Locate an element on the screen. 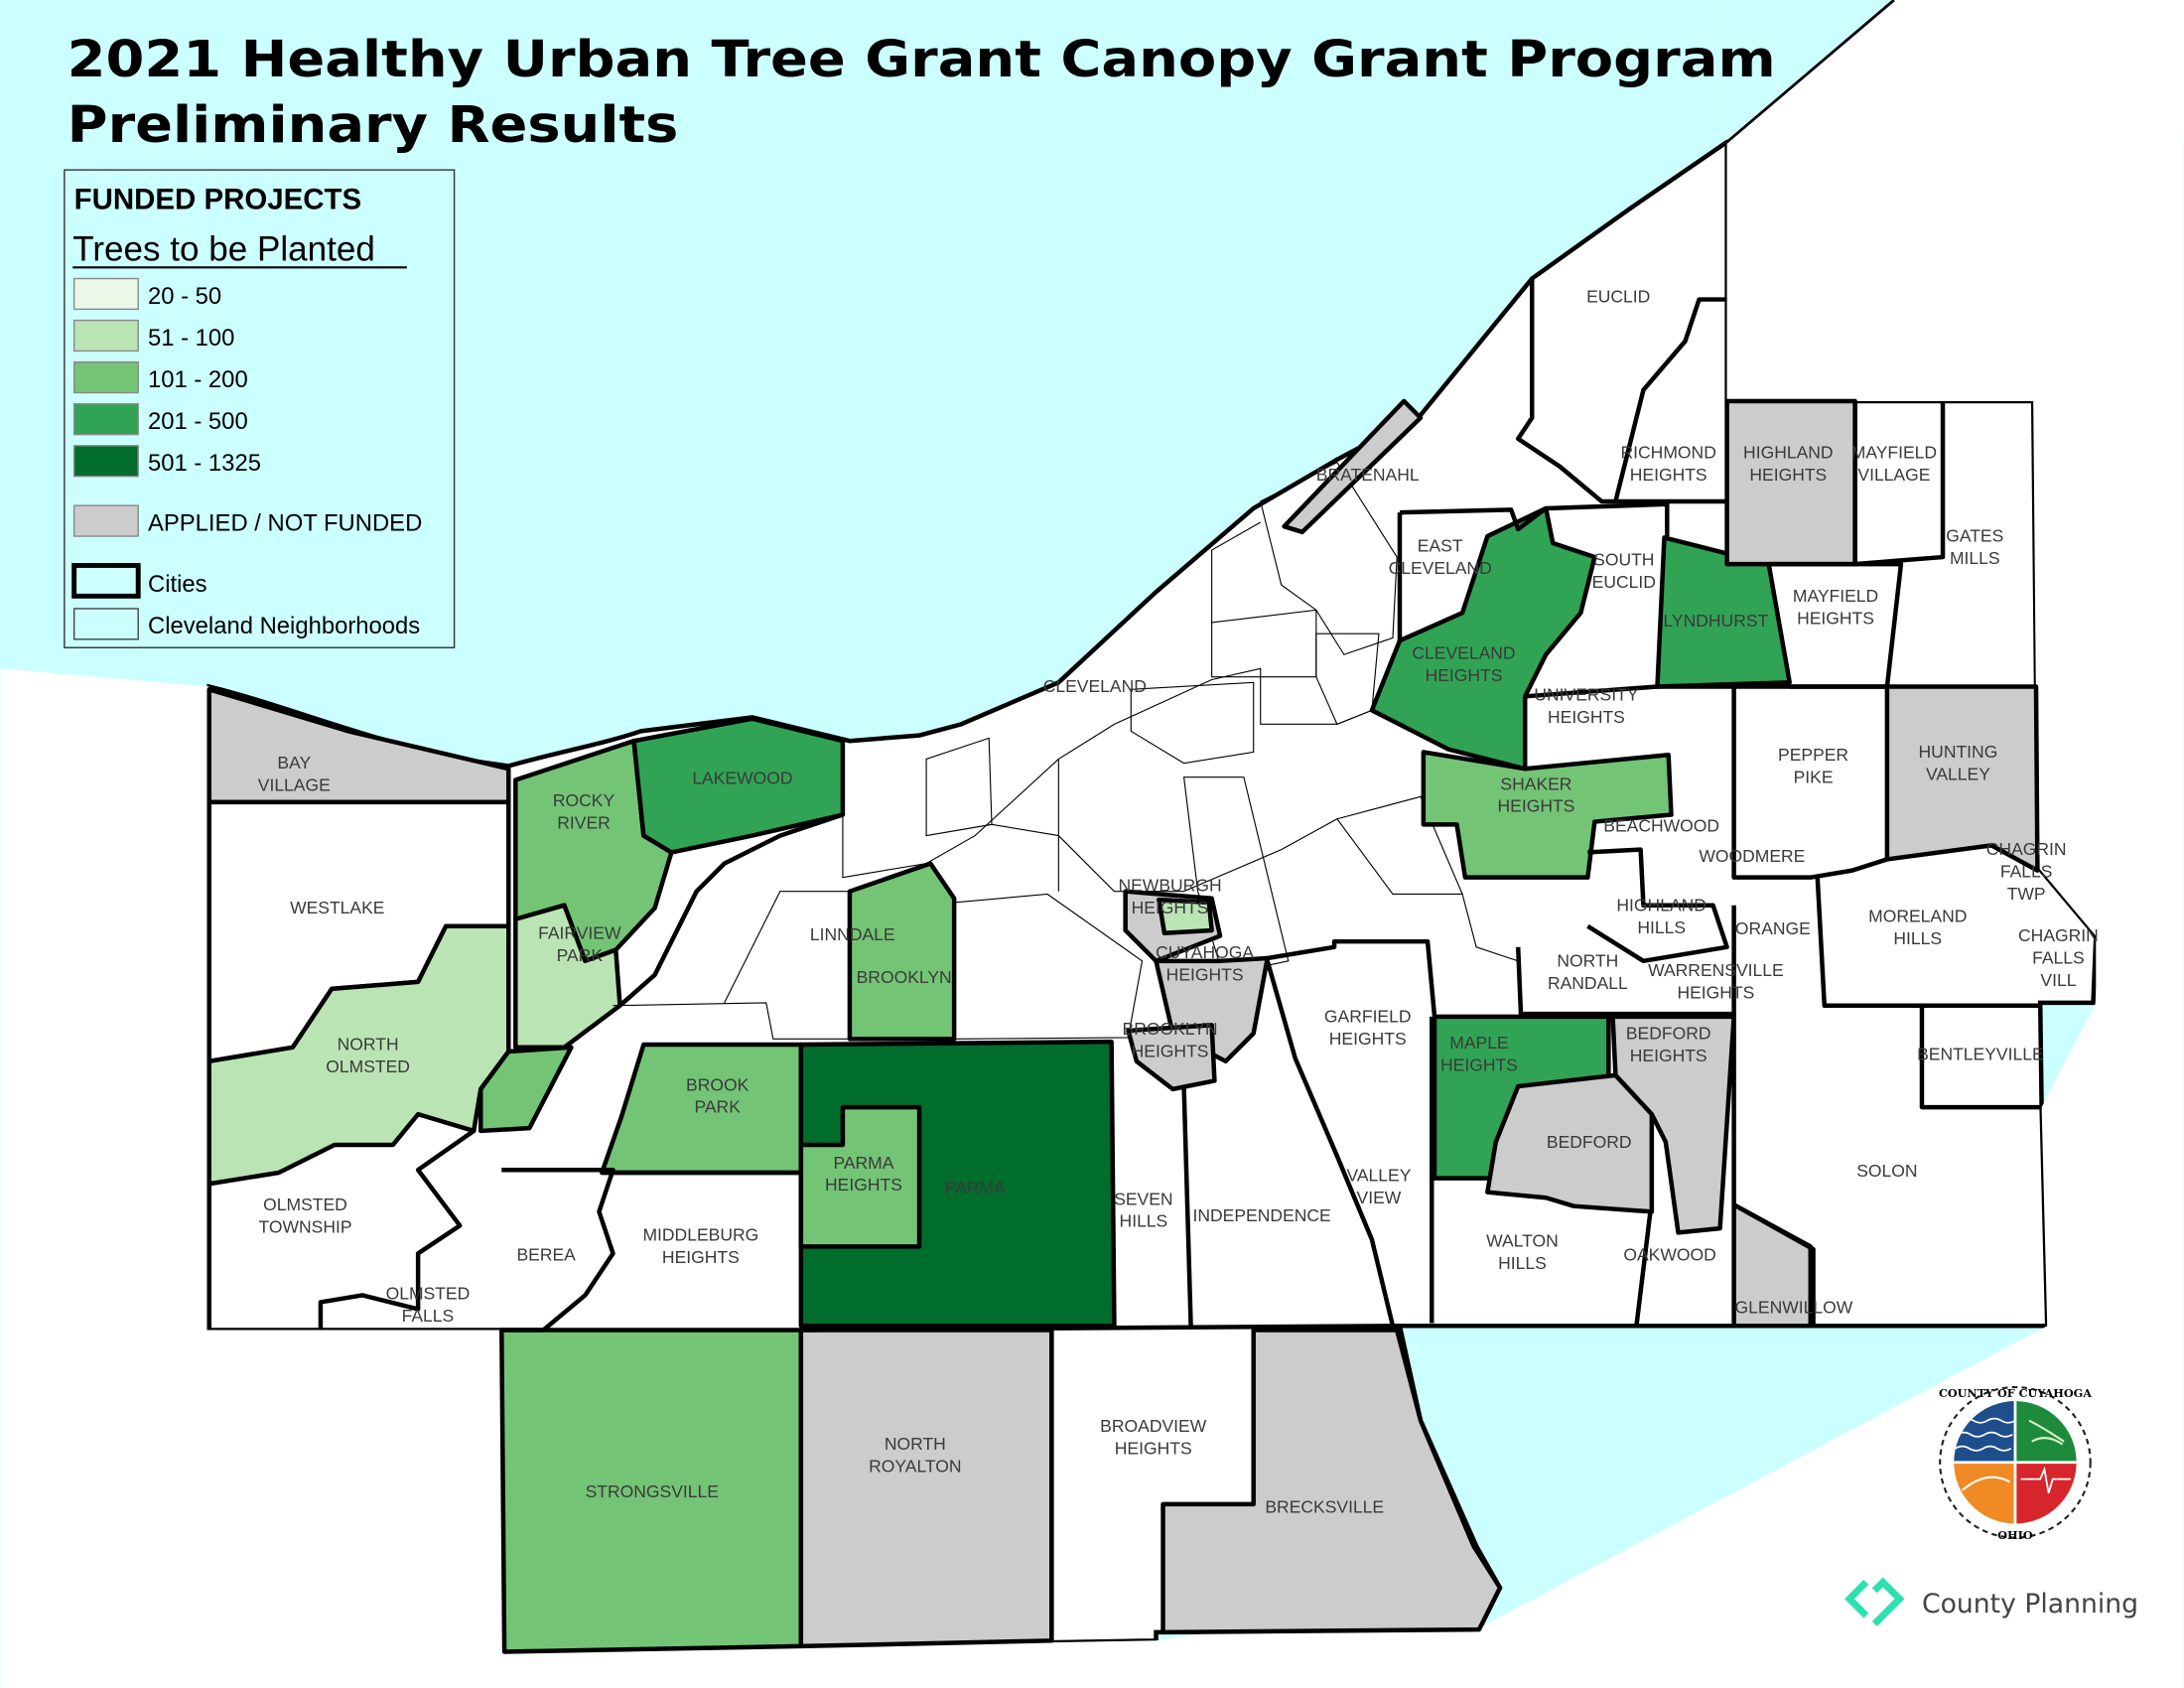 The height and width of the screenshot is (1688, 2184). place-label: NORTH OLMSTED is located at coordinates (368, 1055).